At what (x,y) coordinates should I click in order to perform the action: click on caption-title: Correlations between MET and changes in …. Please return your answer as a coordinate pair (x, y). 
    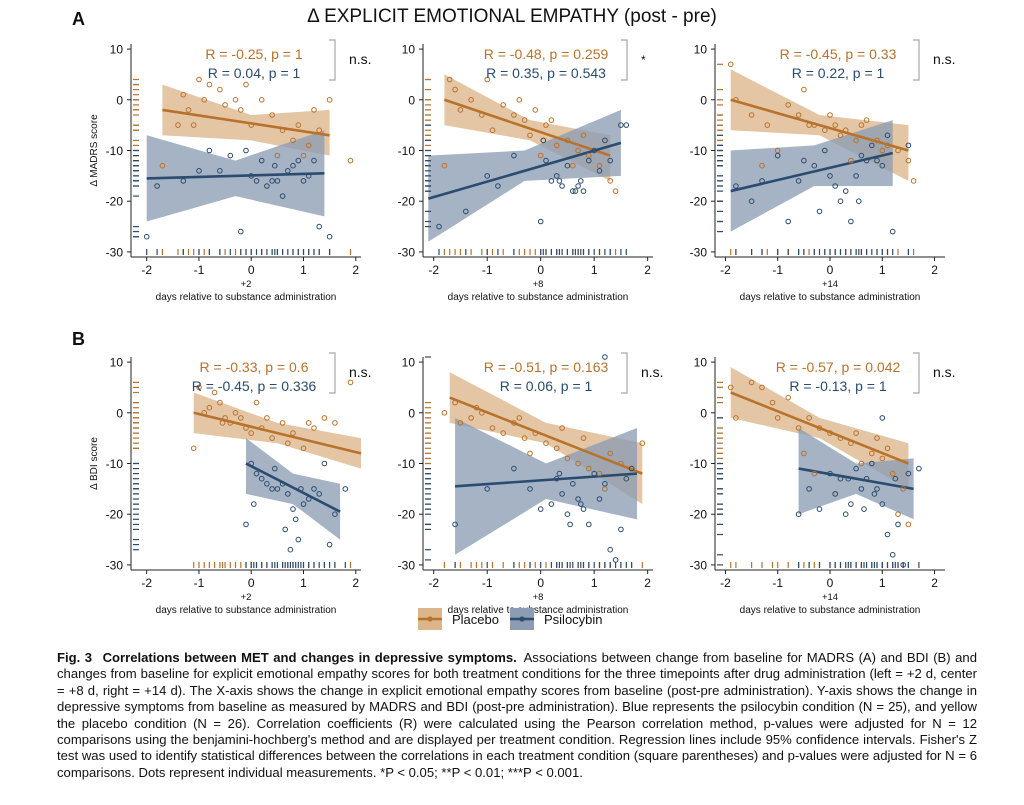
    Looking at the image, I should click on (309, 657).